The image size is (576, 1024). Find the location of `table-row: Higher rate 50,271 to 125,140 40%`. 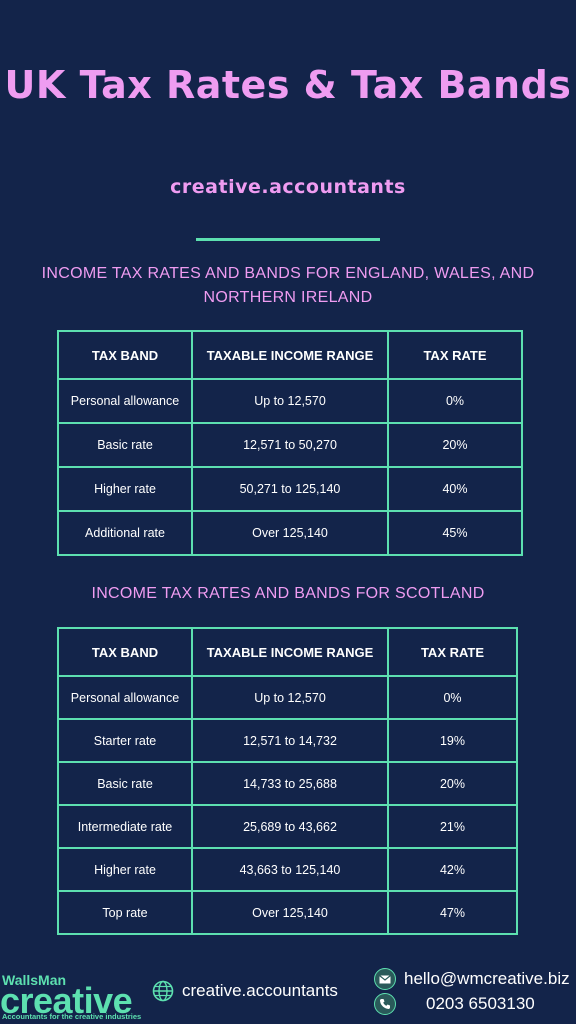

table-row: Higher rate 50,271 to 125,140 40% is located at coordinates (290, 489).